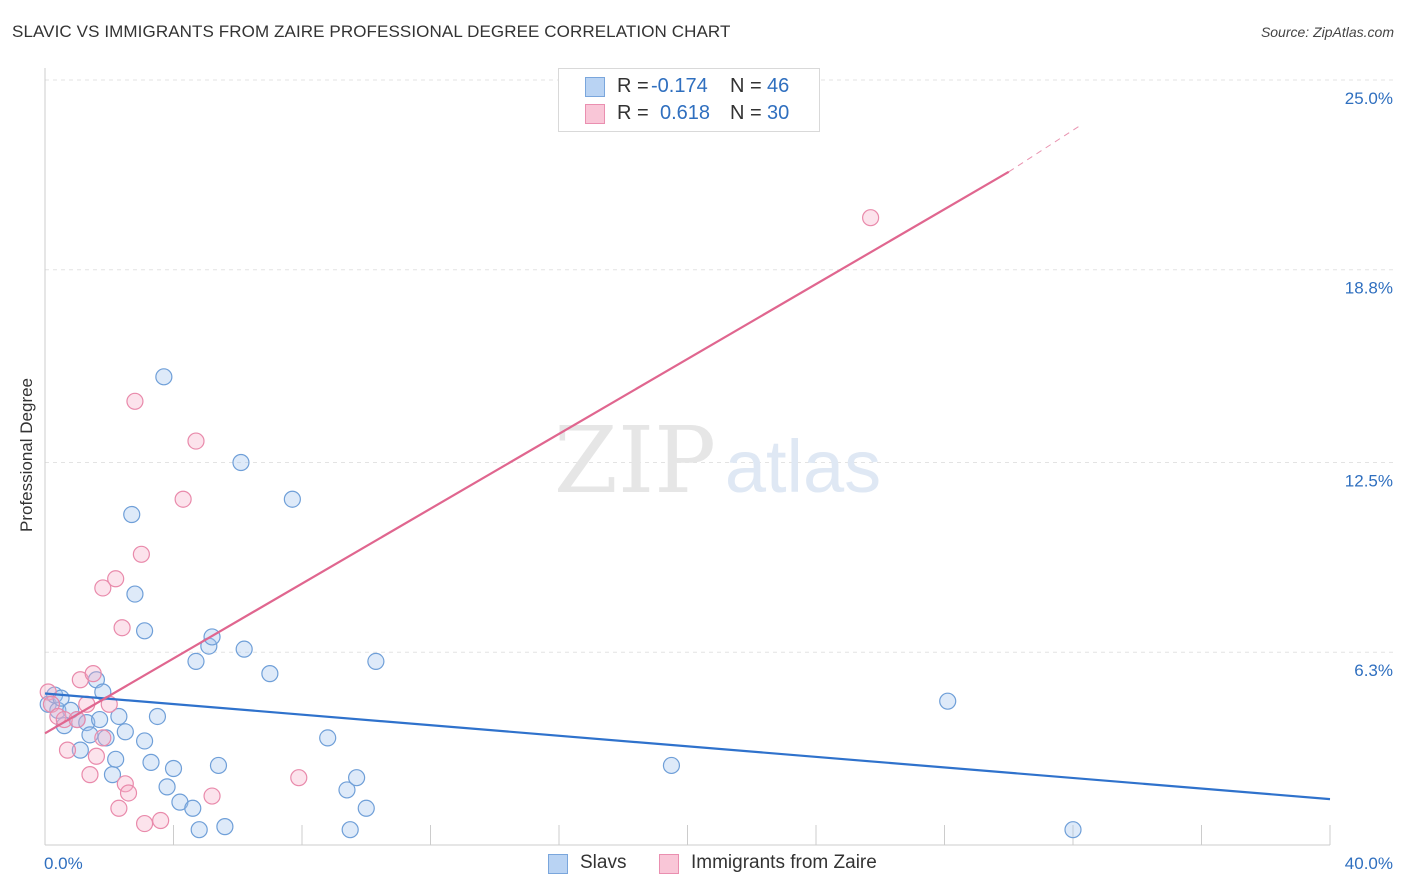  Describe the element at coordinates (603, 862) in the screenshot. I see `bottom-legend-label-slavs: Slavs` at that location.